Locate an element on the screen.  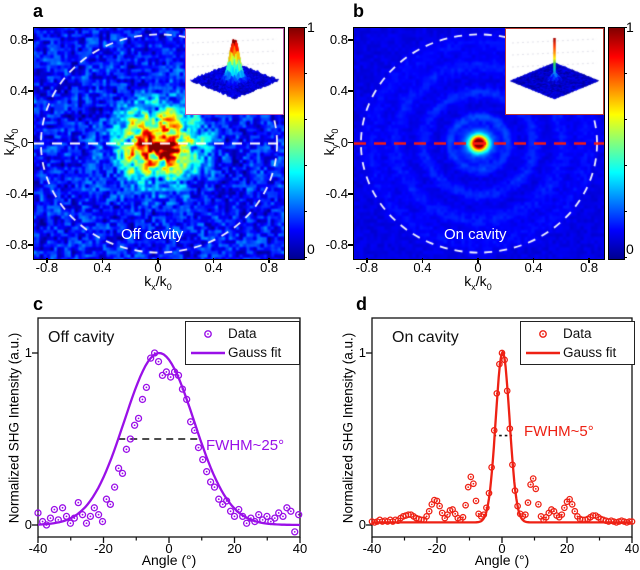
axis-label-kx-a: kx/k0 is located at coordinates (158, 282).